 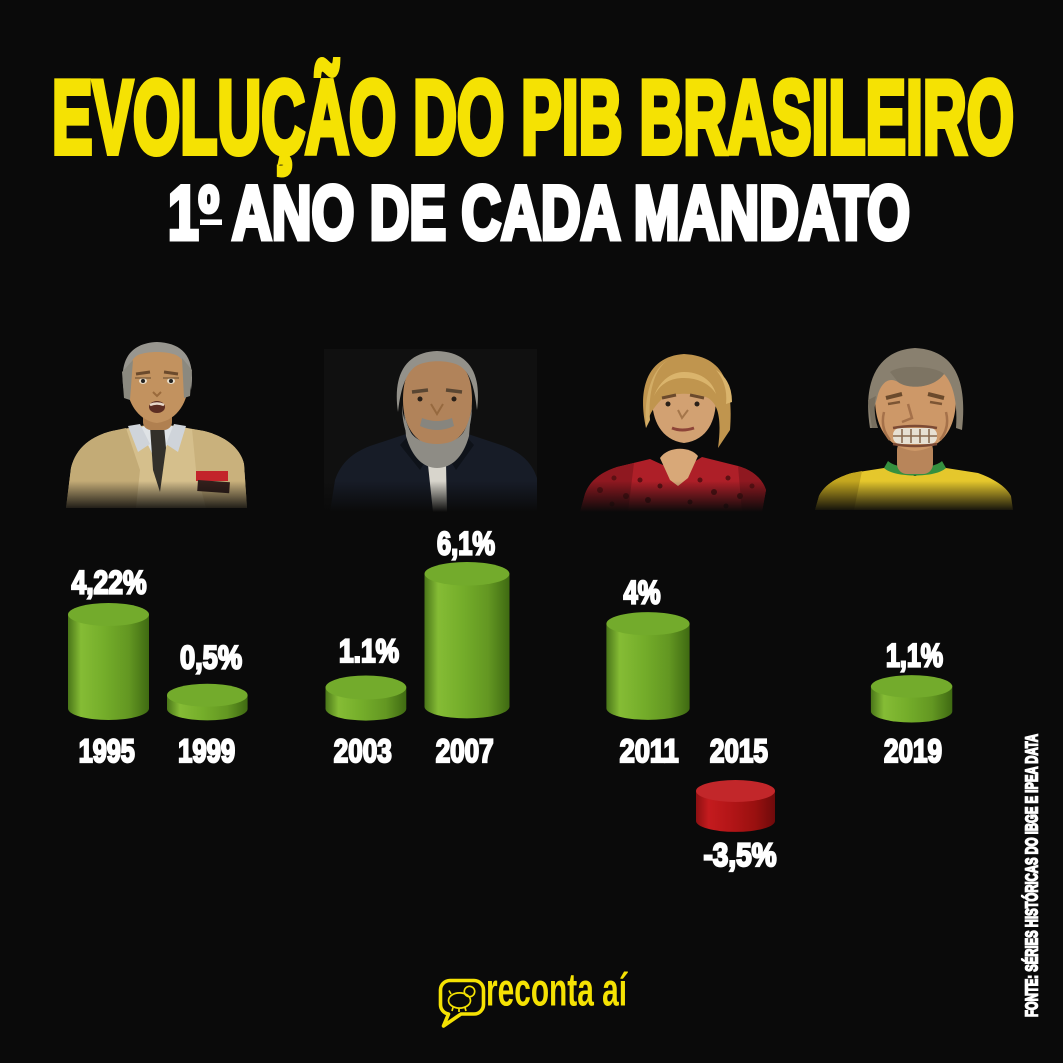 What do you see at coordinates (739, 751) in the screenshot?
I see `svg-text: 2015` at bounding box center [739, 751].